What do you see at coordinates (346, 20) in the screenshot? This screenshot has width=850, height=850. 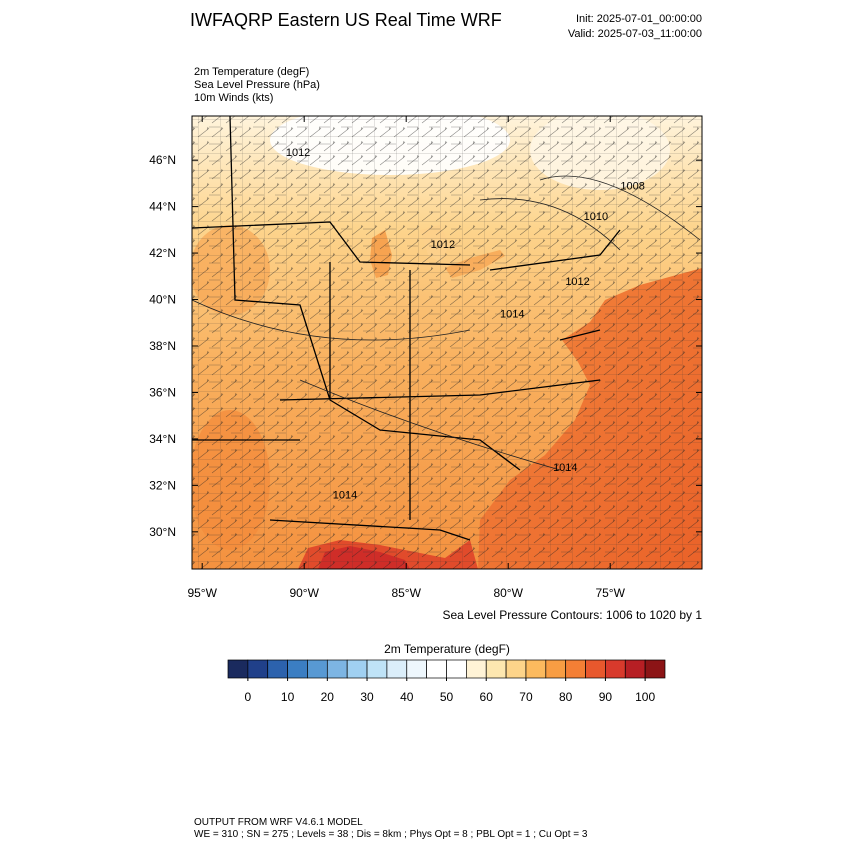 I see `title: IWFAQRP Eastern US Real Time WRF` at bounding box center [346, 20].